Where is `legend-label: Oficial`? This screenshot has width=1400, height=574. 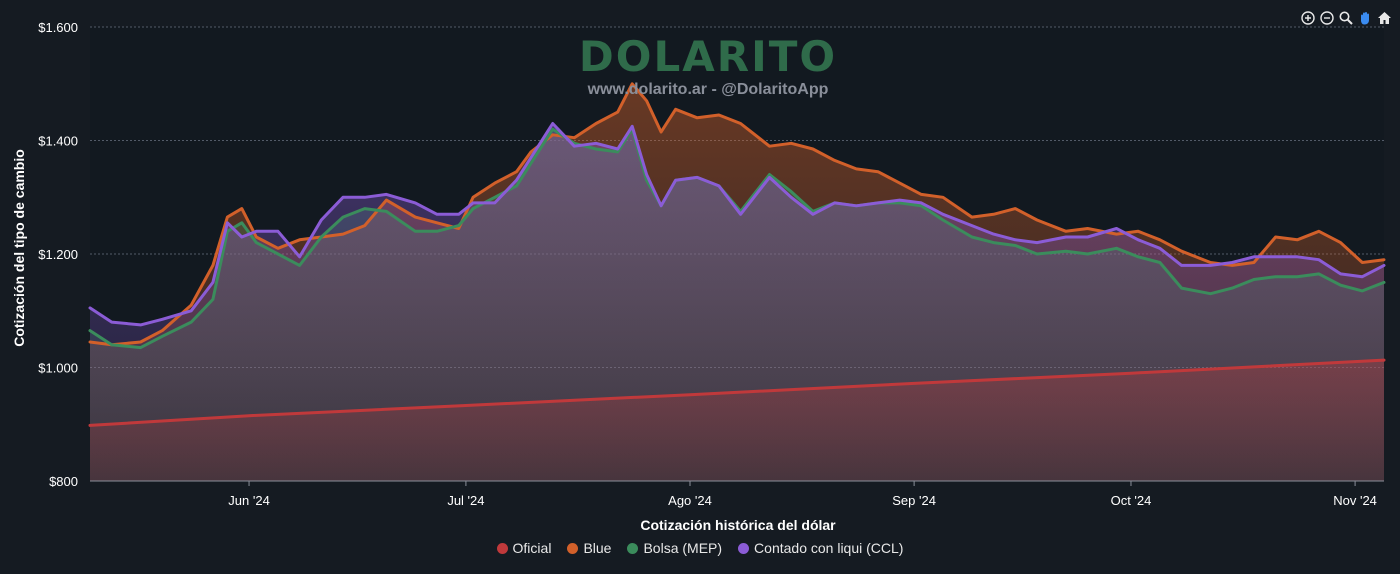 legend-label: Oficial is located at coordinates (532, 548).